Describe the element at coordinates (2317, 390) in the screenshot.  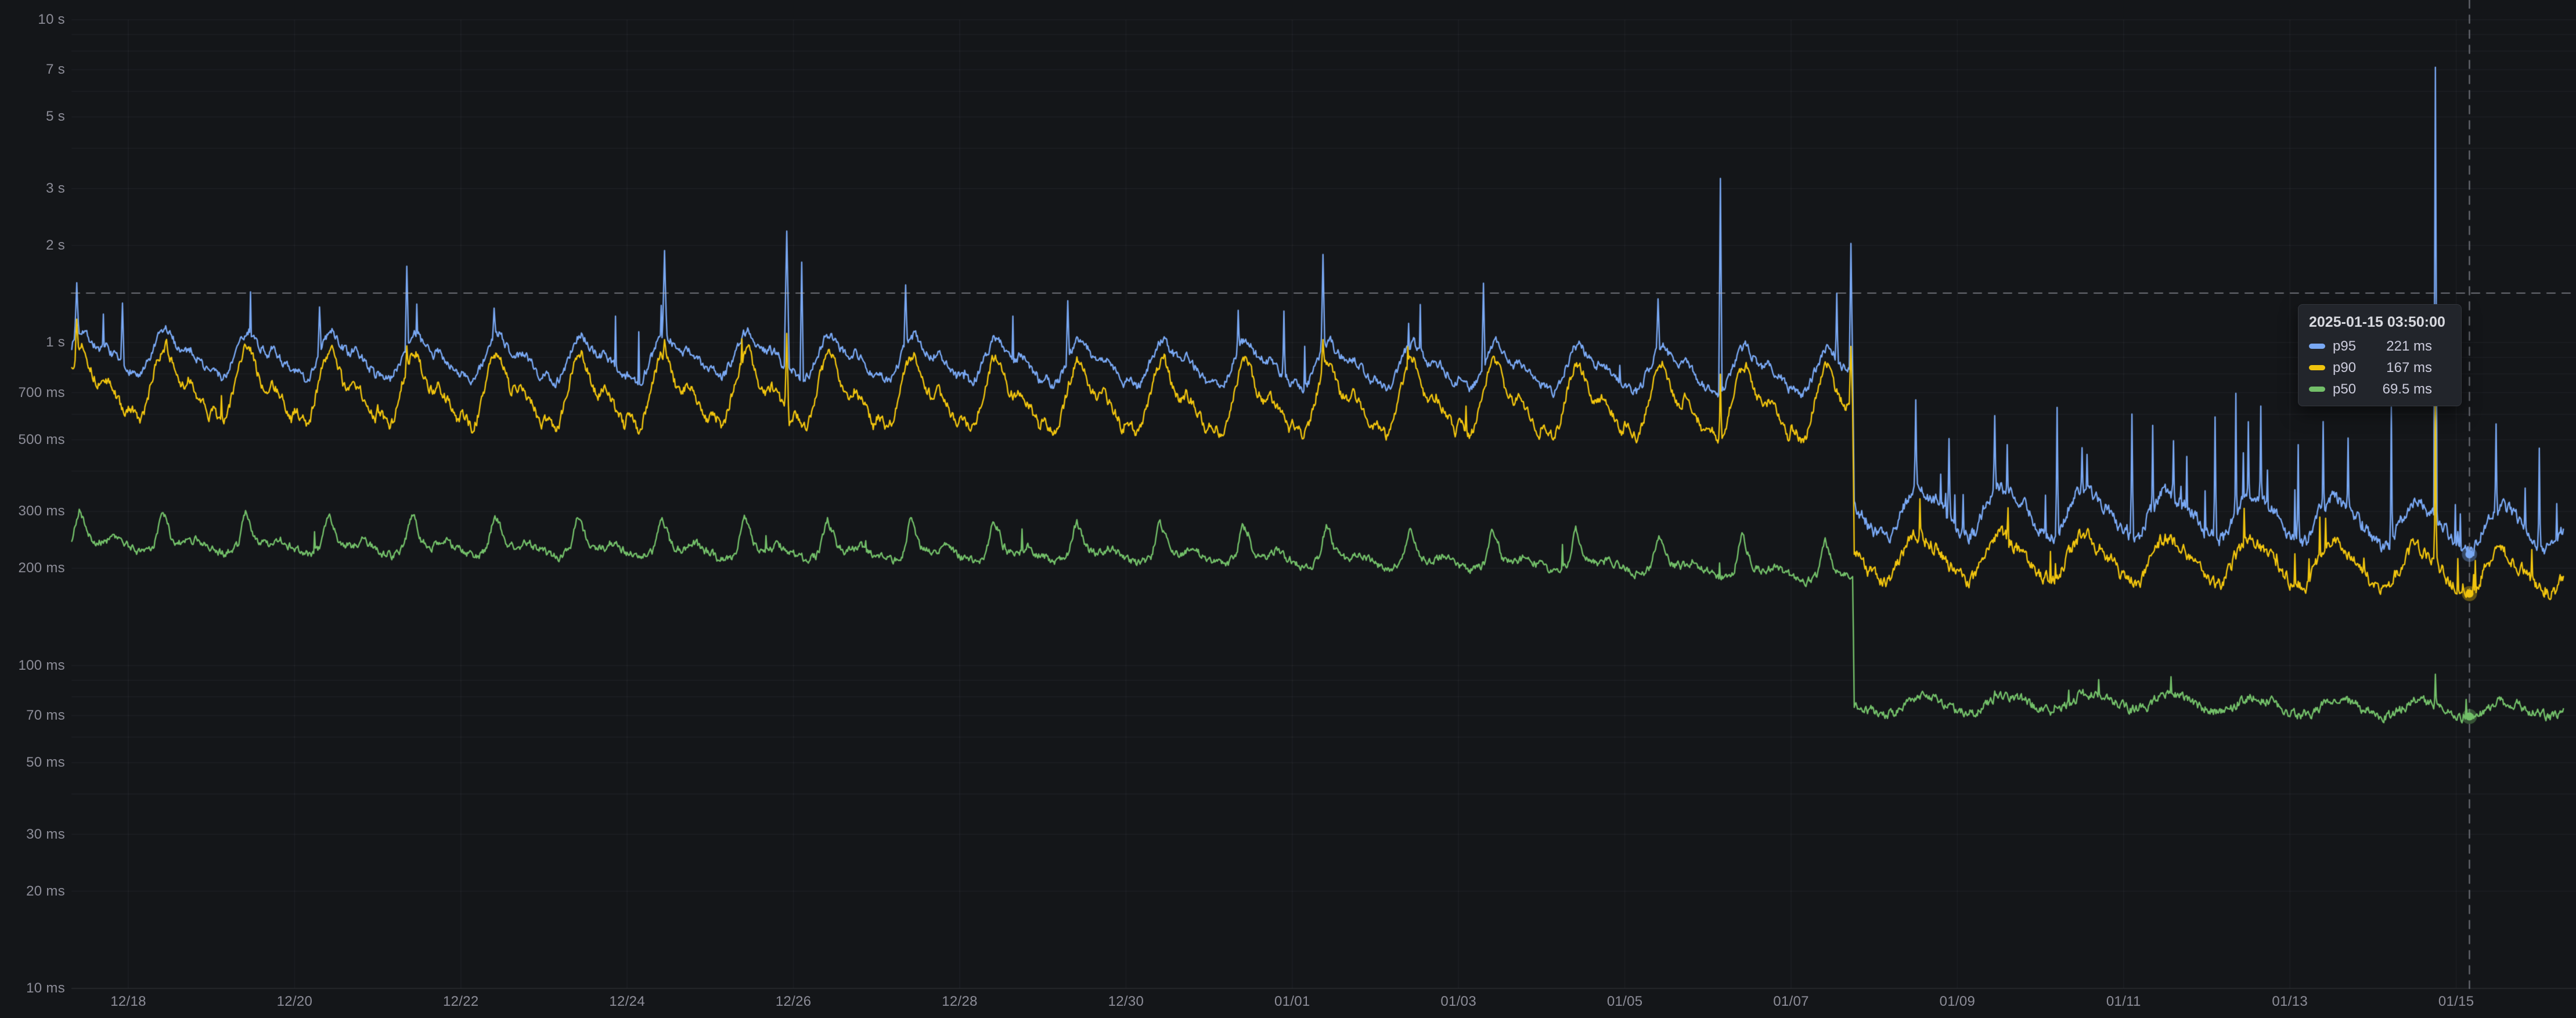
I see `p50-series-swatch` at that location.